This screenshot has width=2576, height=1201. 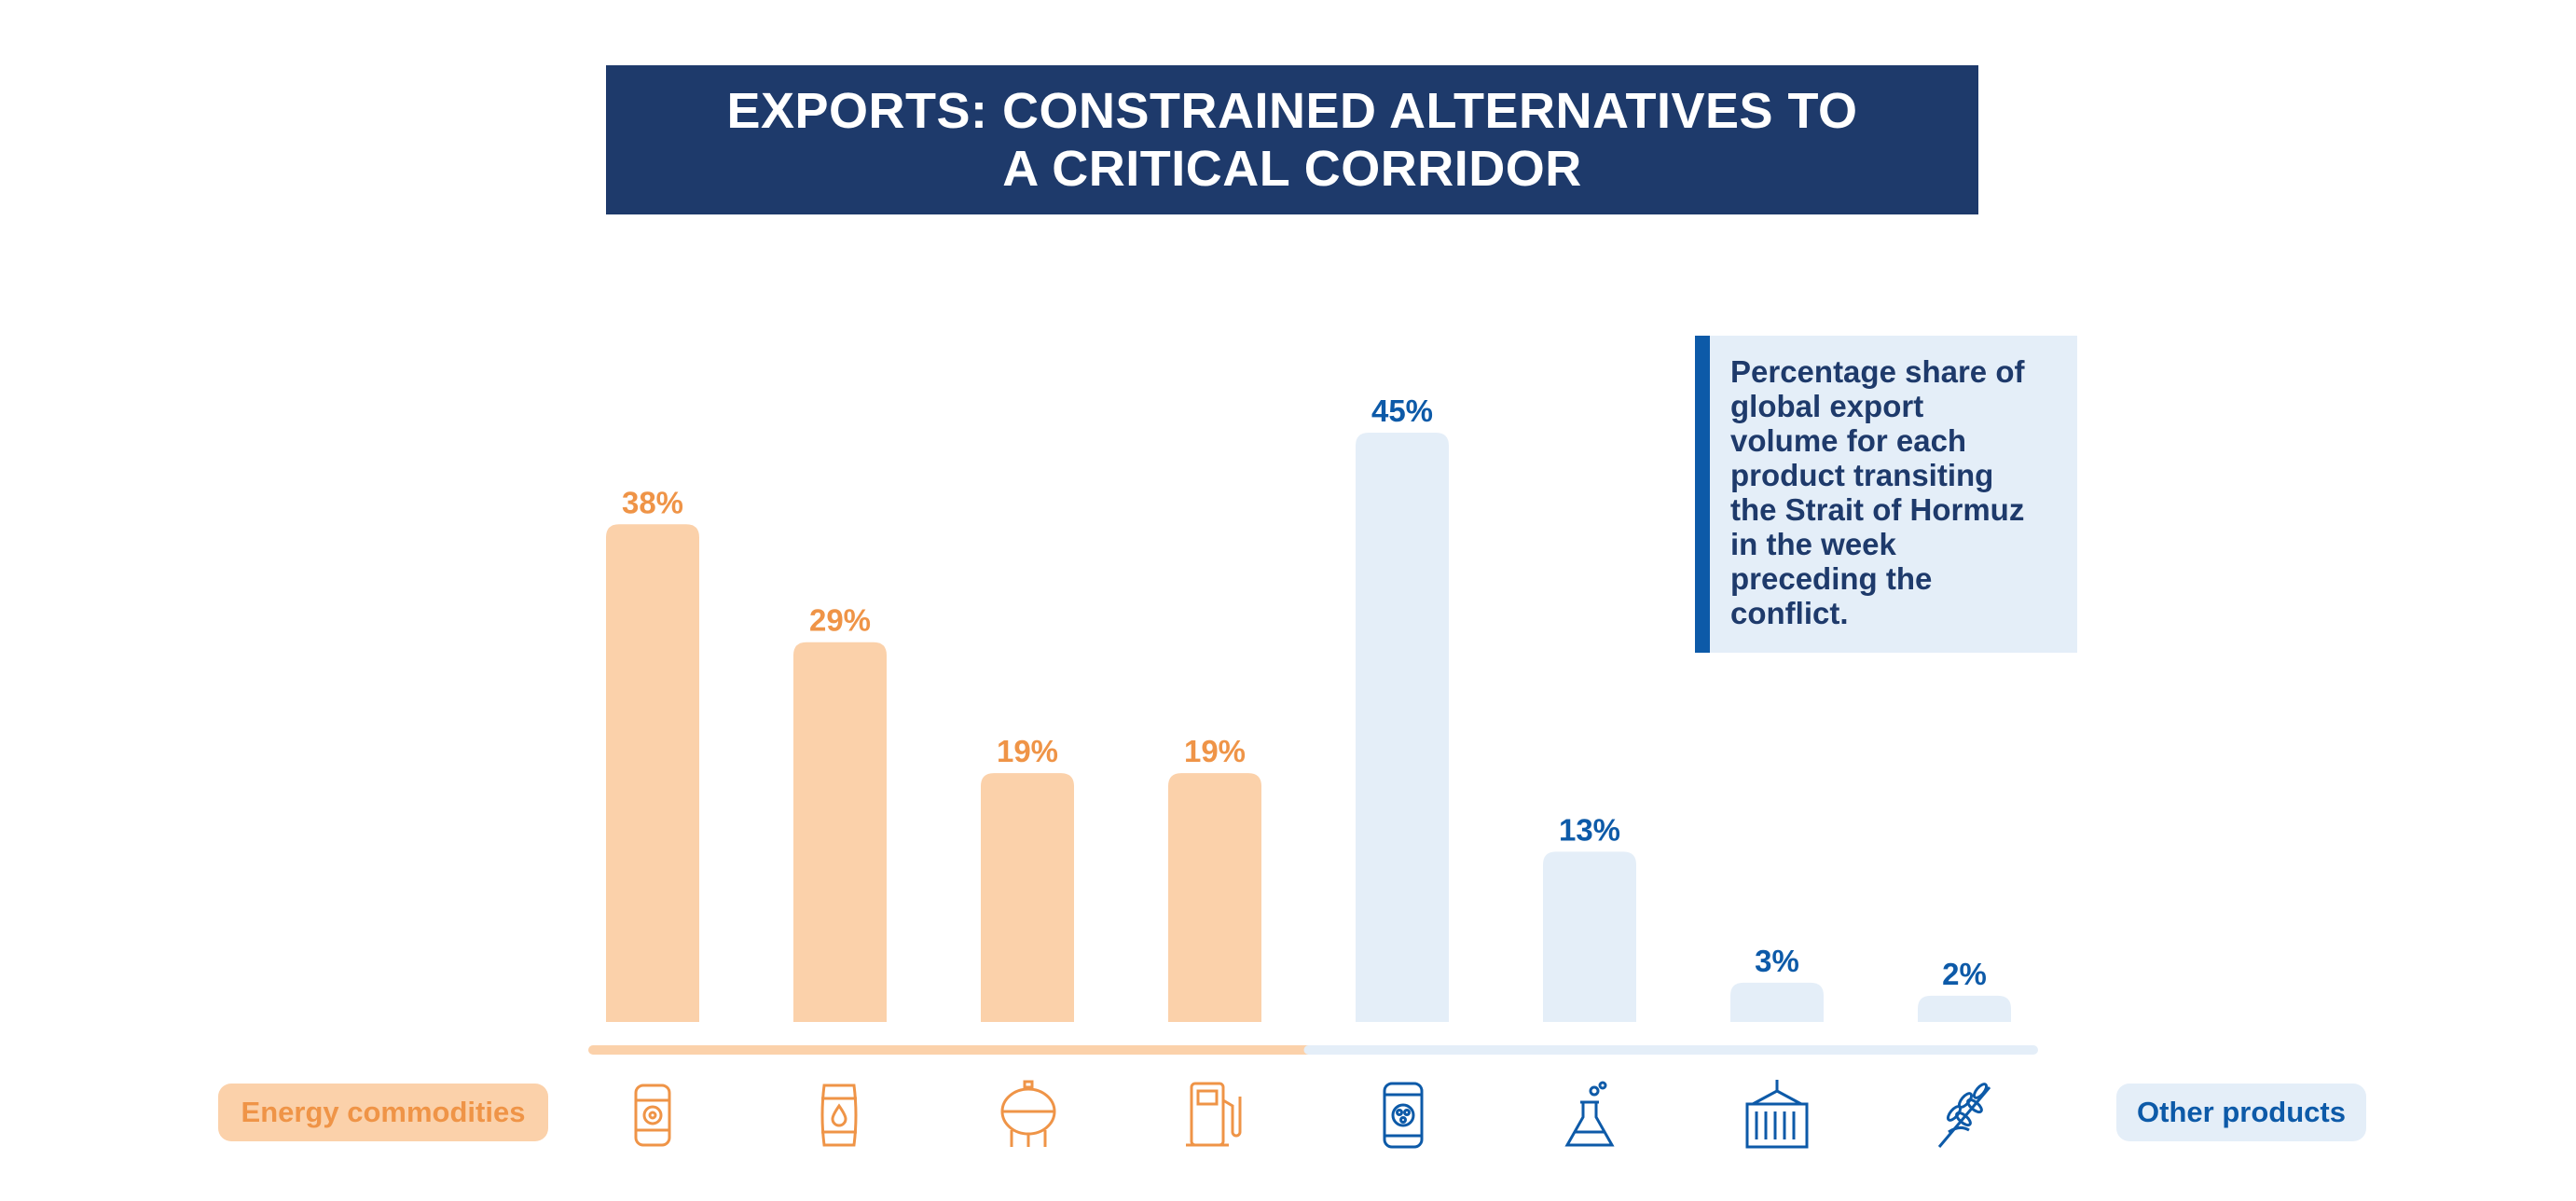 What do you see at coordinates (1214, 1114) in the screenshot?
I see `fuel-pump-icon` at bounding box center [1214, 1114].